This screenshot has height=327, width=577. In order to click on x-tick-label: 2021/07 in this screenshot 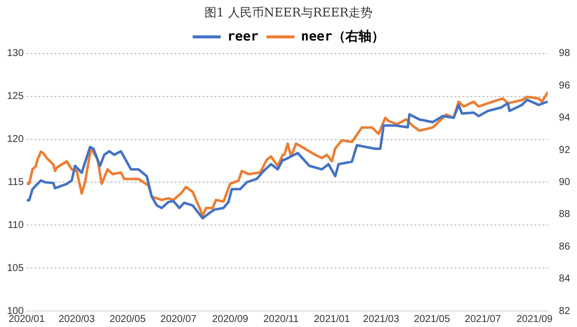, I will do `click(483, 319)`.